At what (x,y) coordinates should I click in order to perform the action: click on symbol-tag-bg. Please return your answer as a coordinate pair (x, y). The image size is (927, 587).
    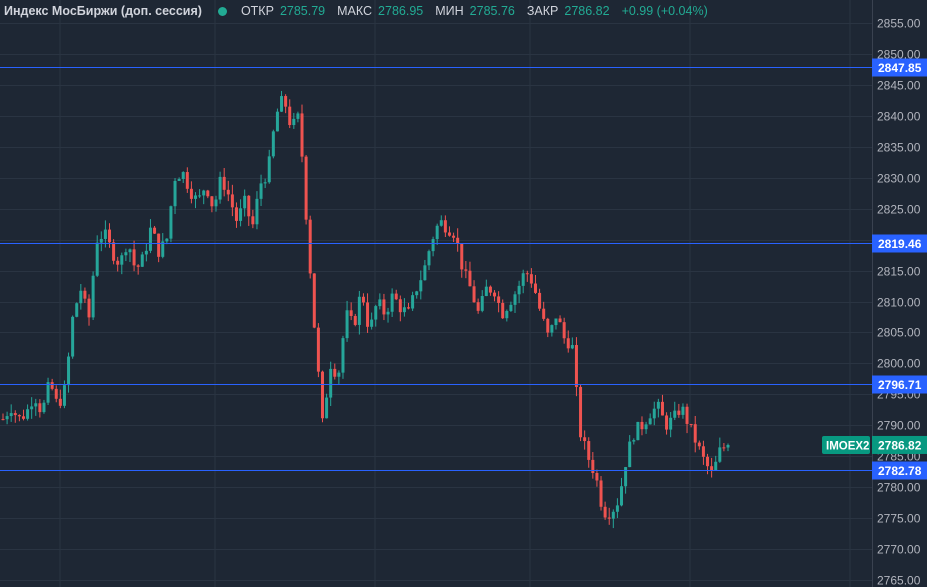
    Looking at the image, I should click on (846, 444).